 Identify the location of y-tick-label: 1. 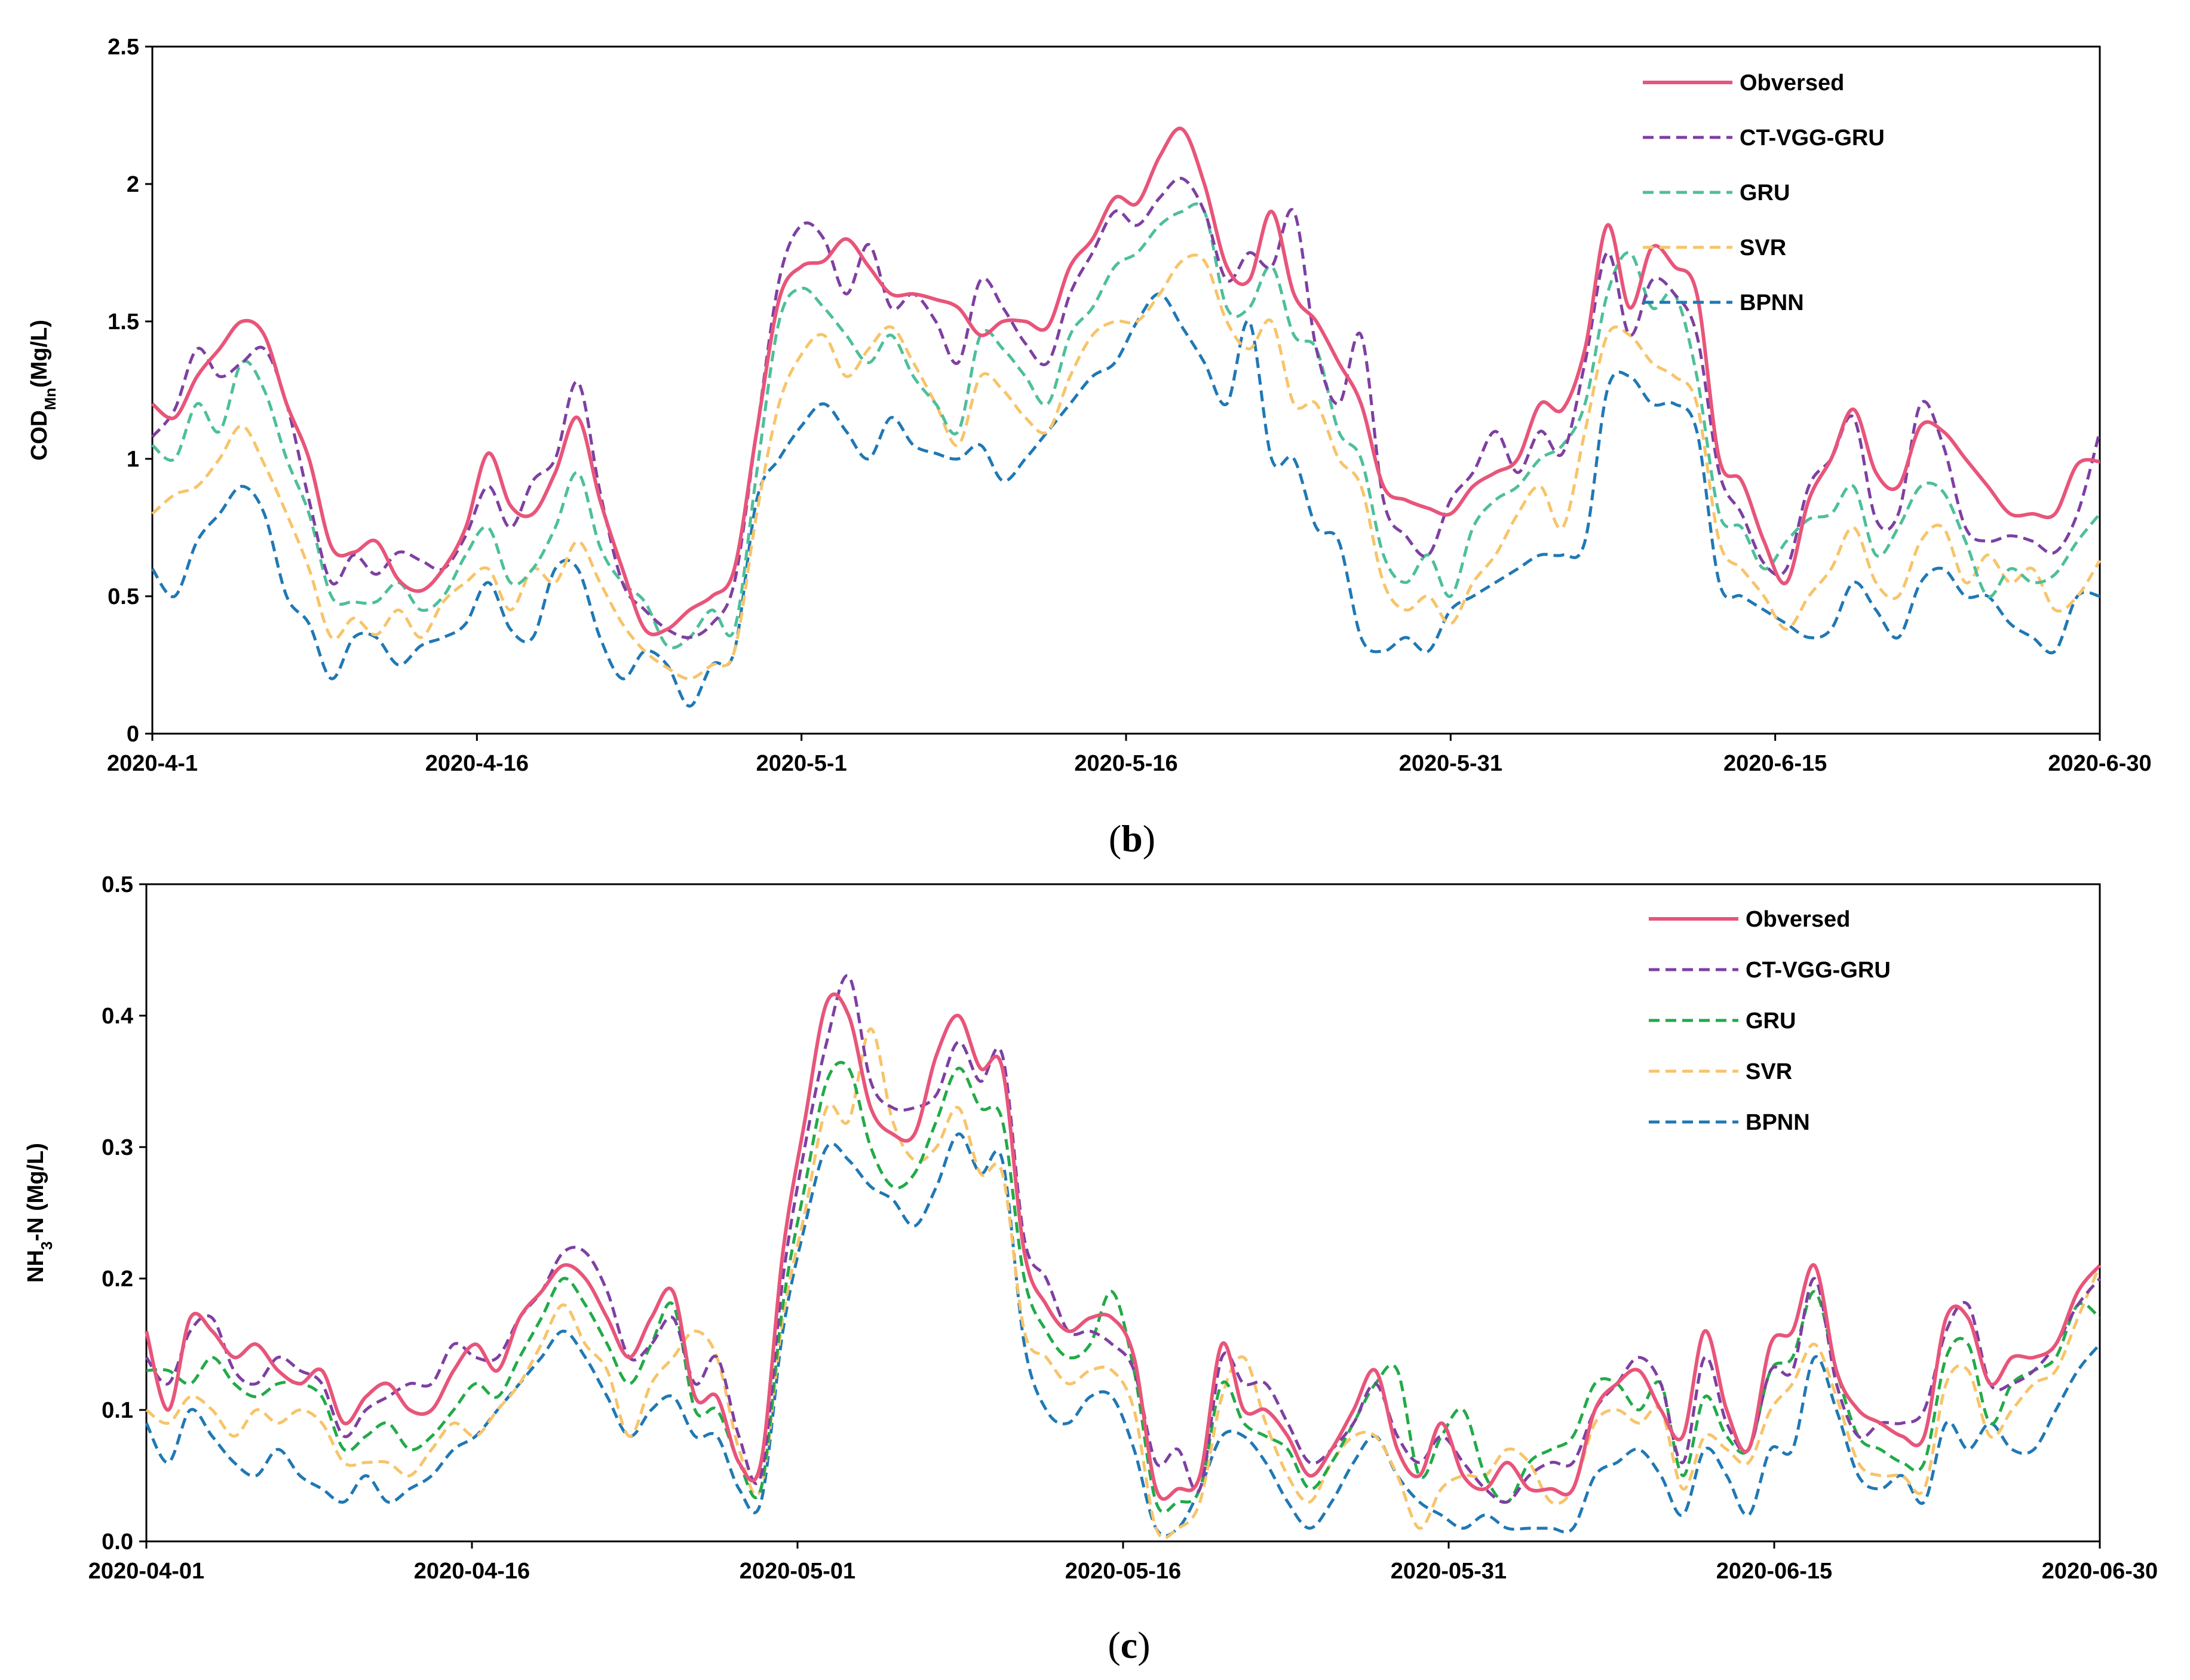
(133, 460).